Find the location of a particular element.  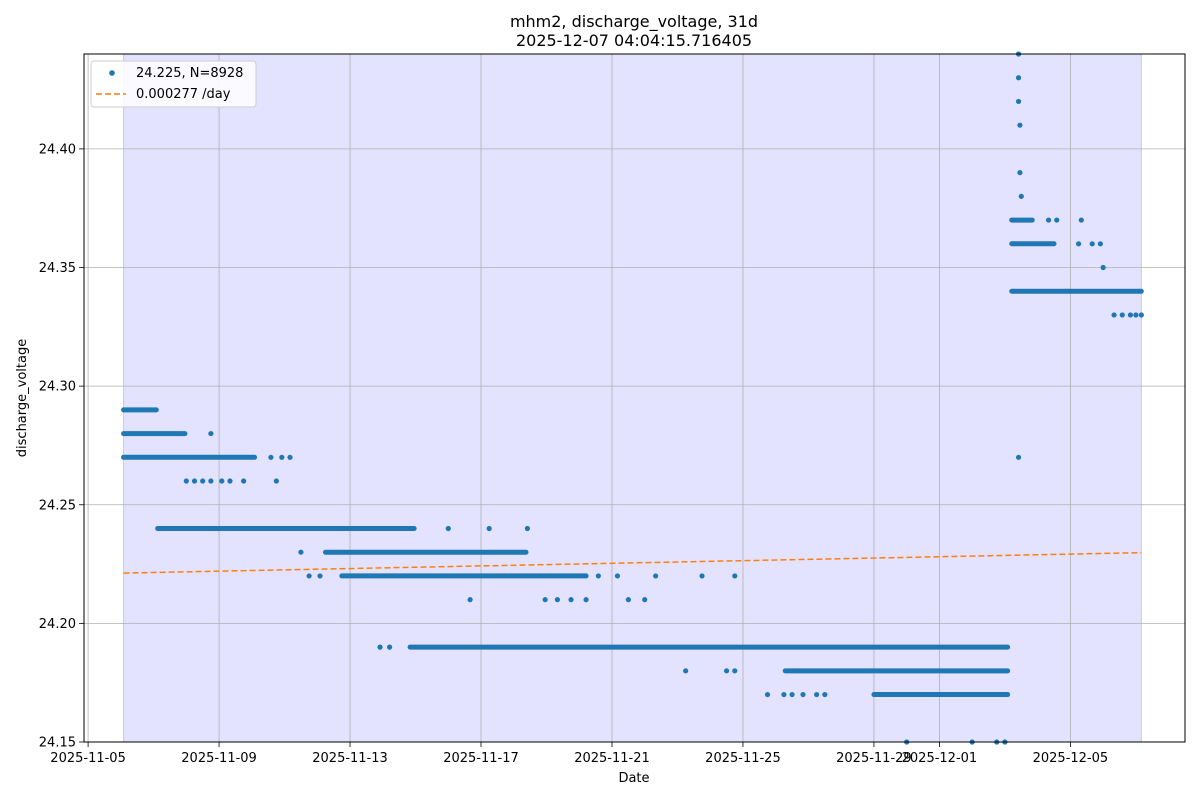

legend-label-trend: 0.000277 /day is located at coordinates (183, 94).